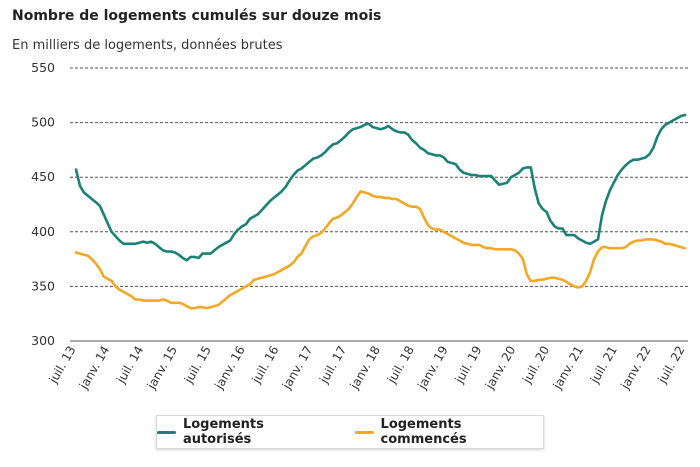 The height and width of the screenshot is (467, 700). Describe the element at coordinates (603, 365) in the screenshot. I see `x-tick-label: juil. 21` at that location.